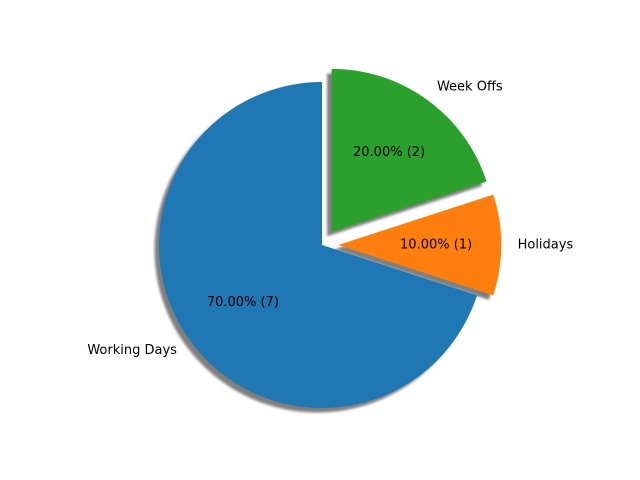 The width and height of the screenshot is (640, 480). I want to click on pie-slice-week-offs, so click(409, 150).